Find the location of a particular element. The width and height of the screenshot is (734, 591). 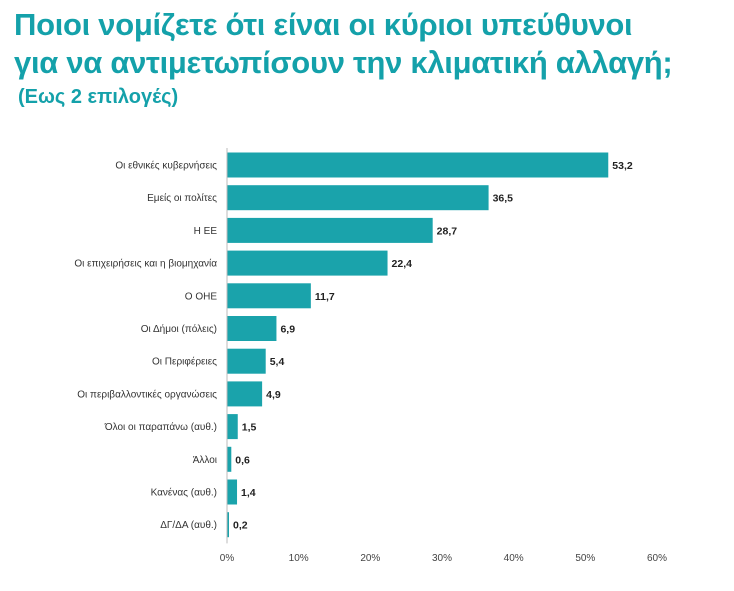

x-tick-label: 20% is located at coordinates (370, 558).